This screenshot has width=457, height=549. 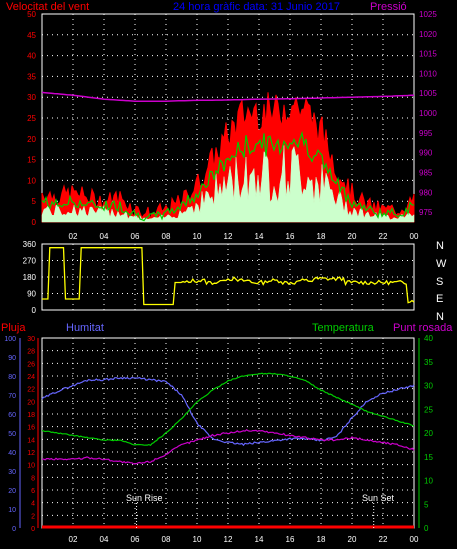 What do you see at coordinates (85, 328) in the screenshot?
I see `humidity-axis-label: Humitat` at bounding box center [85, 328].